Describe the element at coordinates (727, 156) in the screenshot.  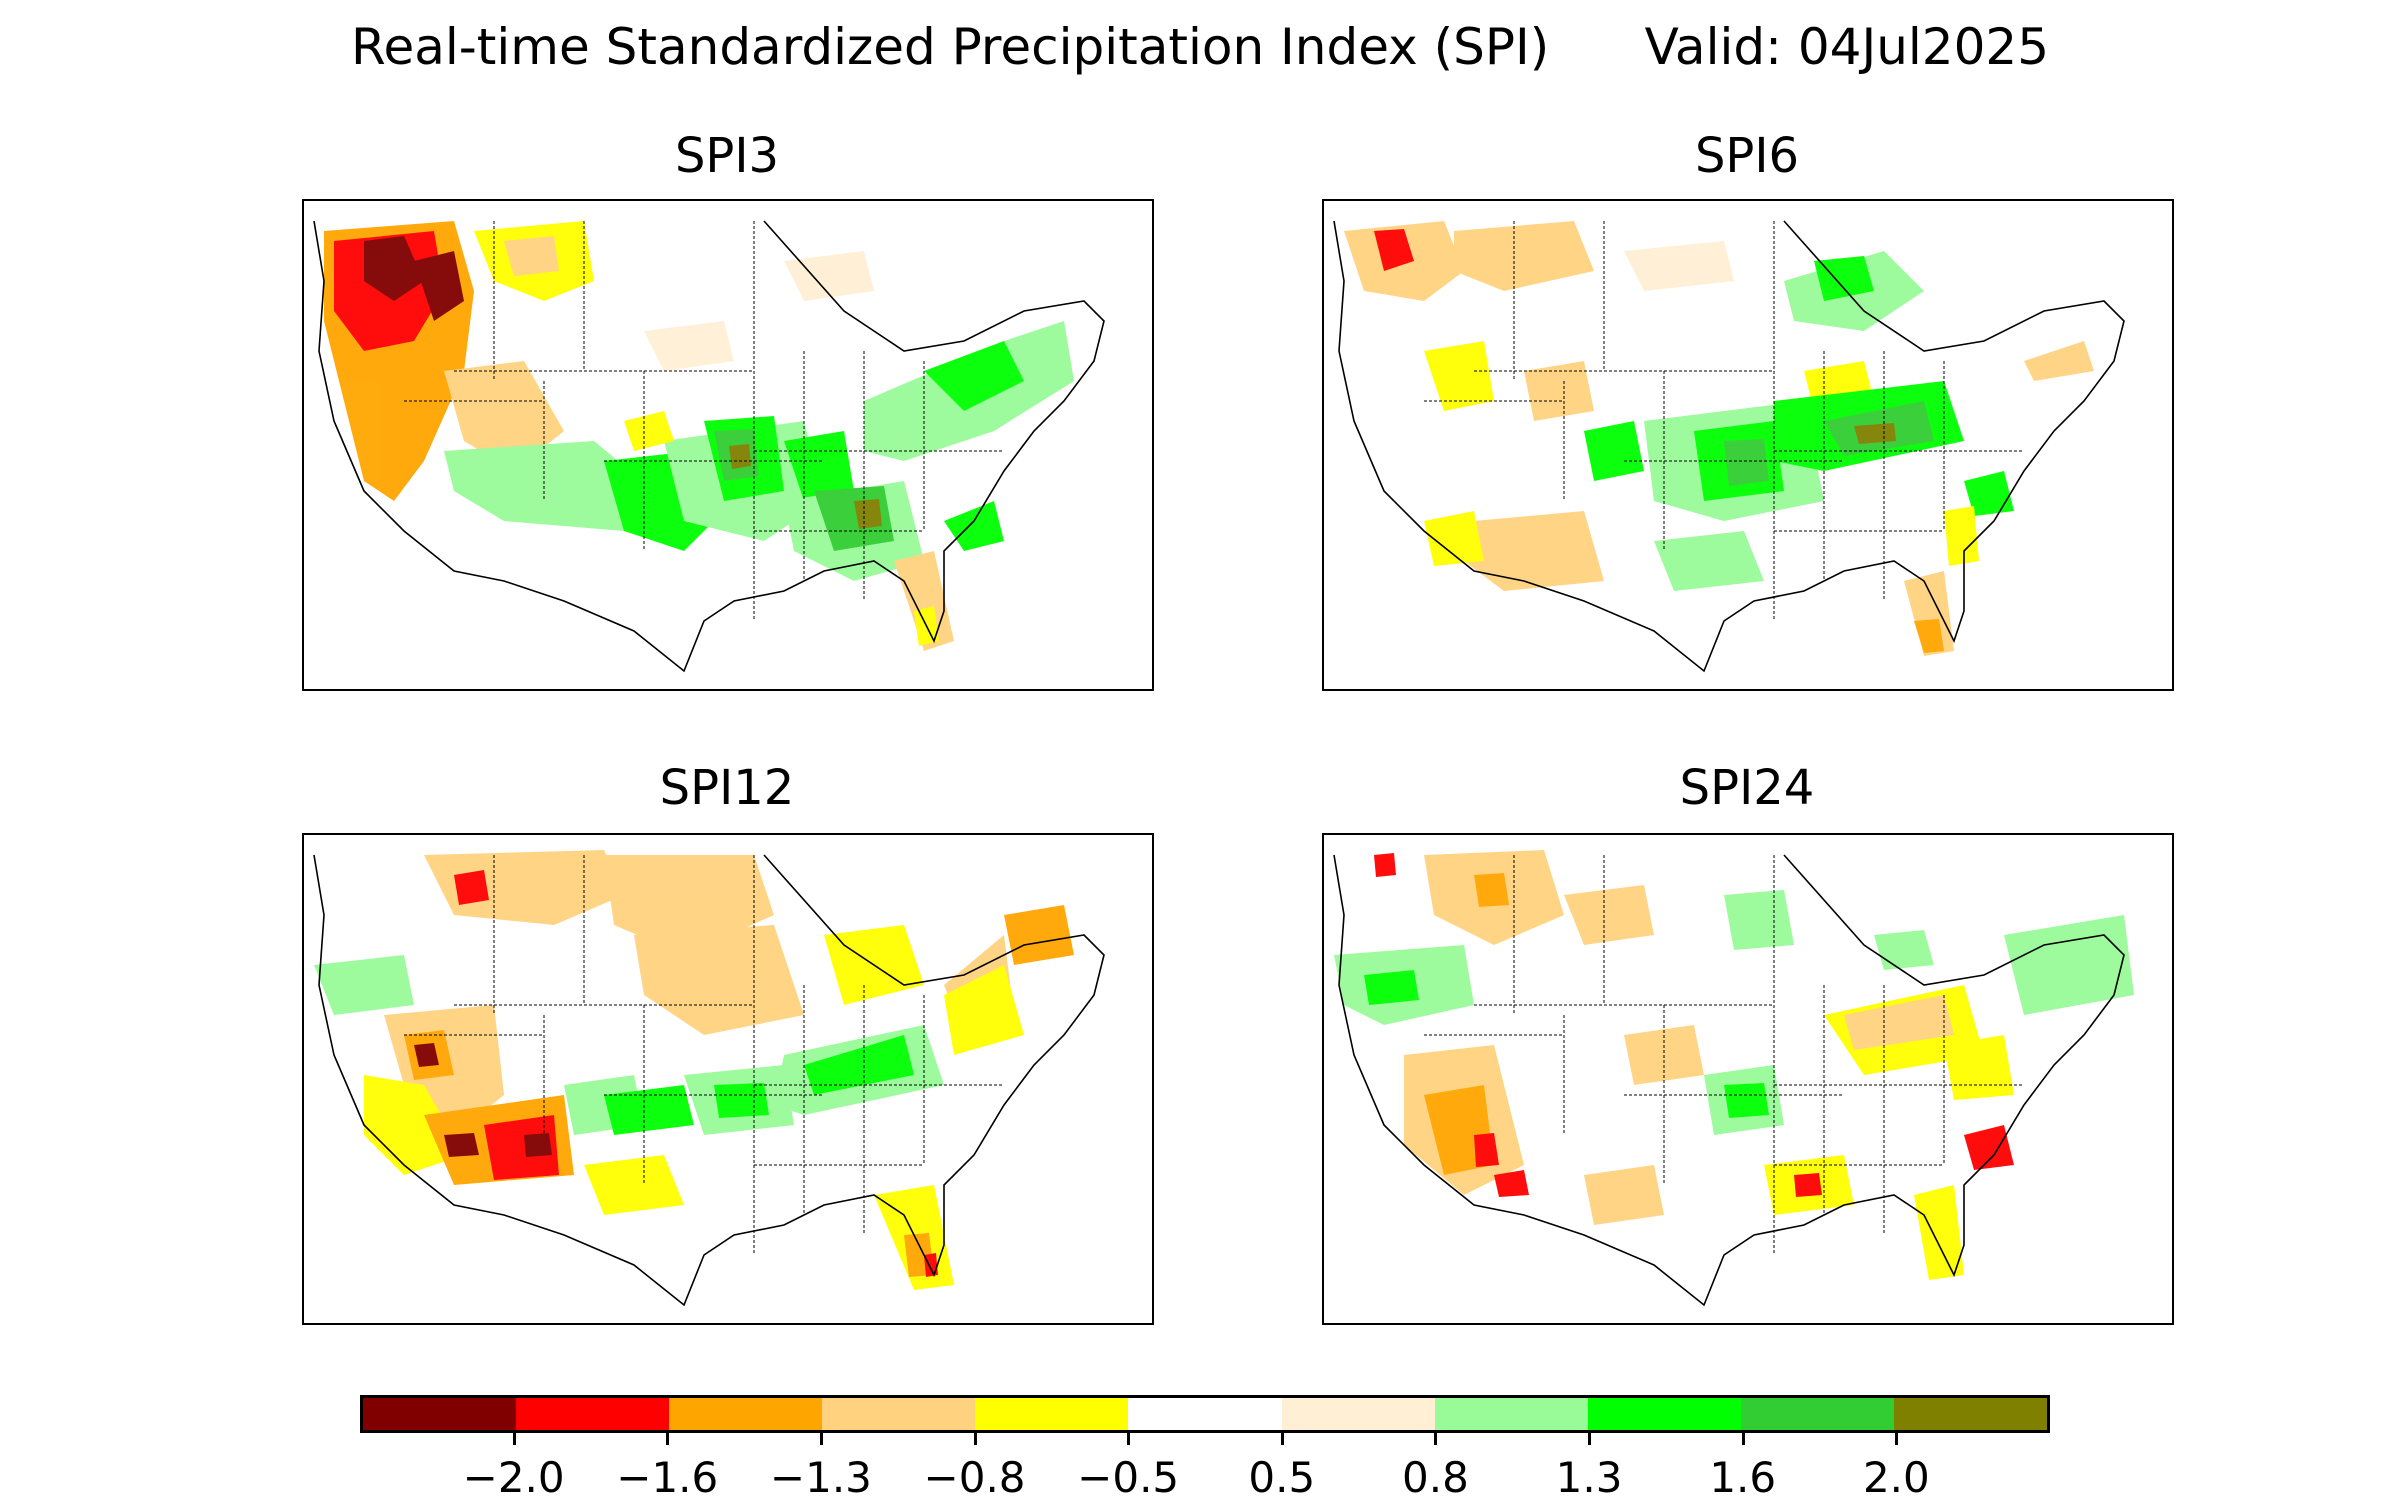
I see `panel-title-spi3: SPI3` at that location.